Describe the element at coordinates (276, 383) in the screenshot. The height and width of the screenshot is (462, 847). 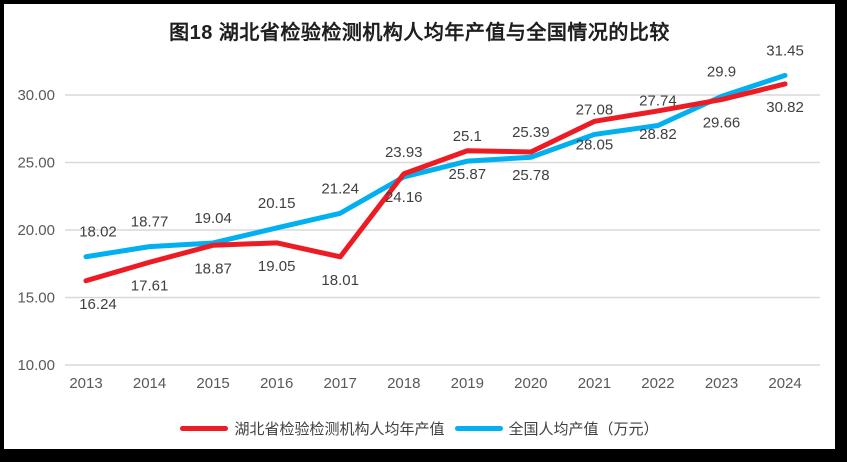
I see `x-axis-tick-label: 2016` at that location.